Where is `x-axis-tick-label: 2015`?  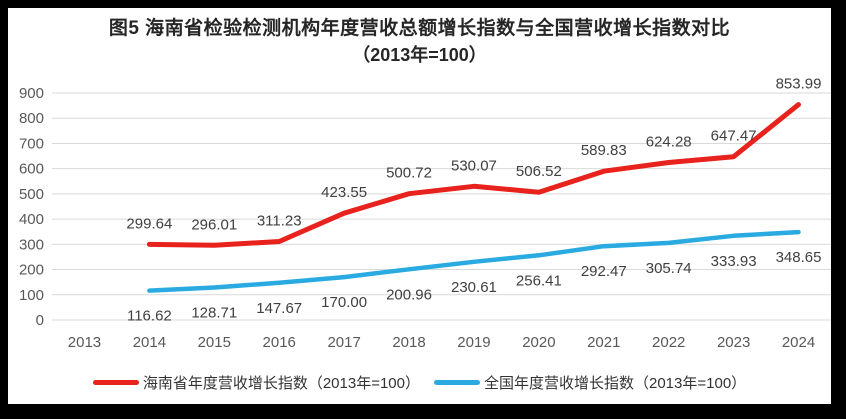
x-axis-tick-label: 2015 is located at coordinates (214, 342).